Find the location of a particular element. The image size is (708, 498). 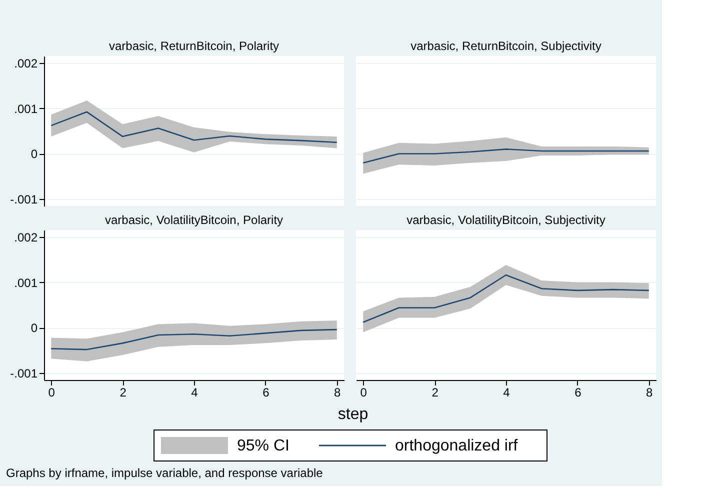

chart-title: varbasic, ReturnBitcoin, Subjectivity is located at coordinates (506, 46).